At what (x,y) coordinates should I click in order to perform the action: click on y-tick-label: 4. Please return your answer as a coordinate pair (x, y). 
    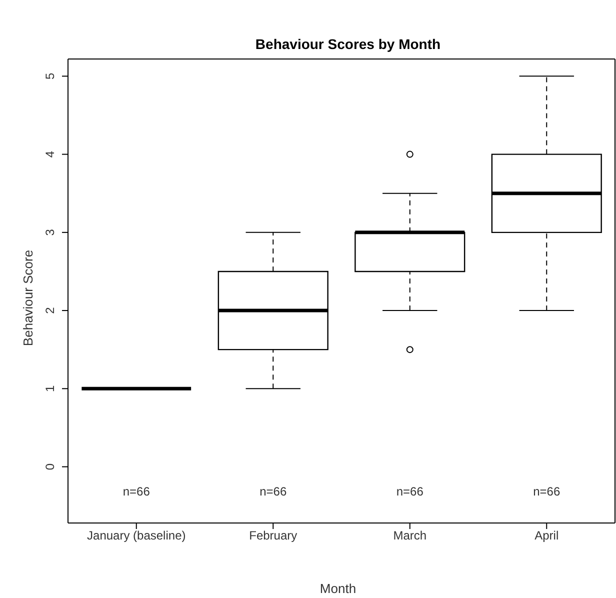
    Looking at the image, I should click on (50, 154).